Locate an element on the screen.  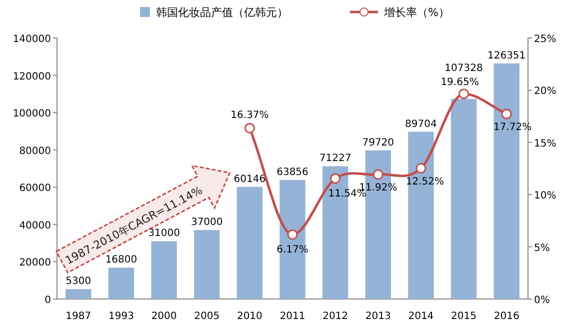
x-tick-label: 1993 is located at coordinates (121, 316).